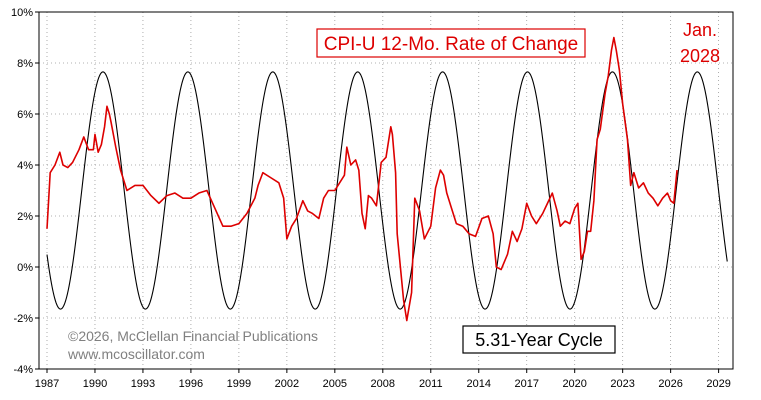  Describe the element at coordinates (25, 115) in the screenshot. I see `y-tick-label: 6%` at that location.